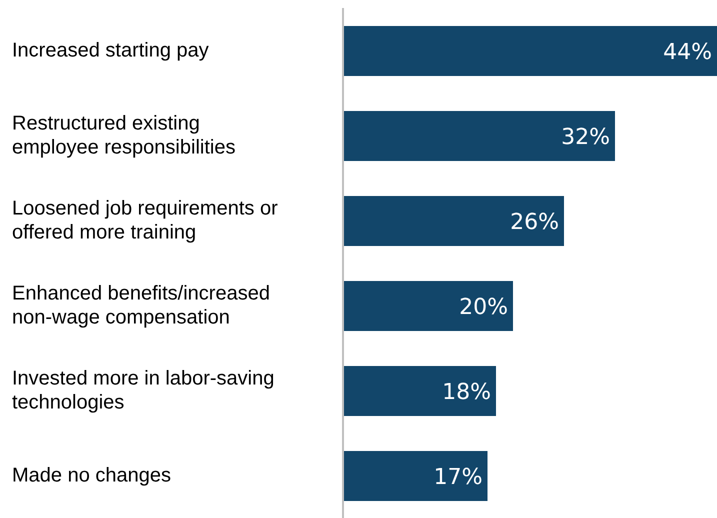 Image resolution: width=717 pixels, height=518 pixels. Describe the element at coordinates (687, 52) in the screenshot. I see `data-label: 44%` at that location.